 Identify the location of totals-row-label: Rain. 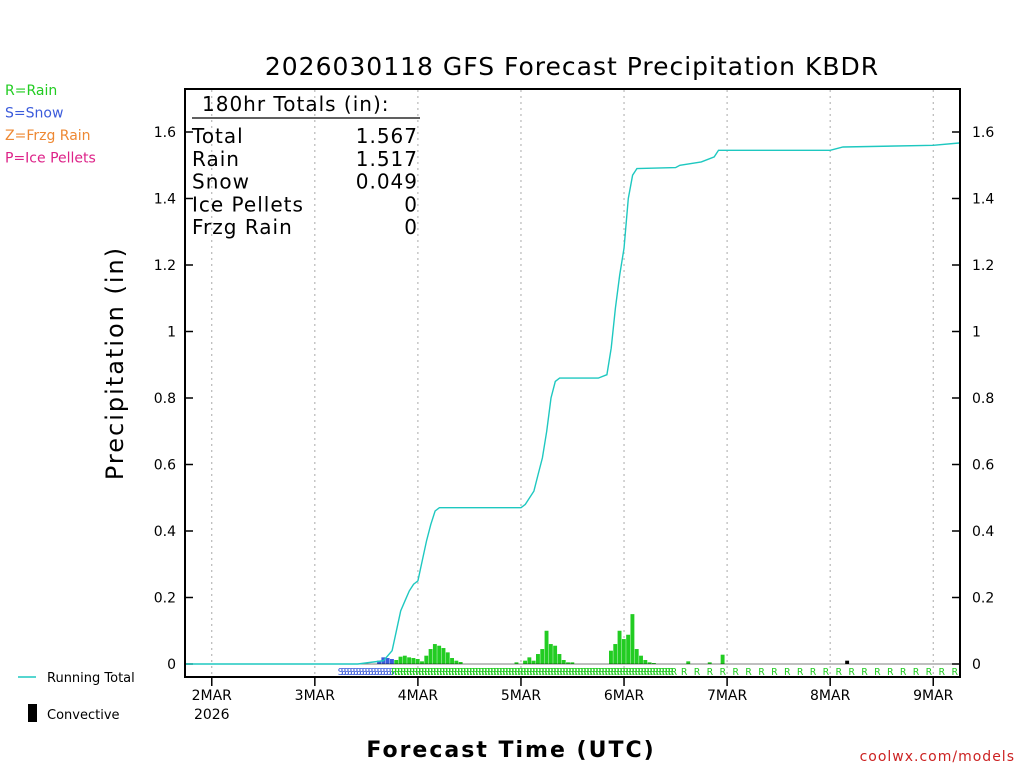
(216, 159).